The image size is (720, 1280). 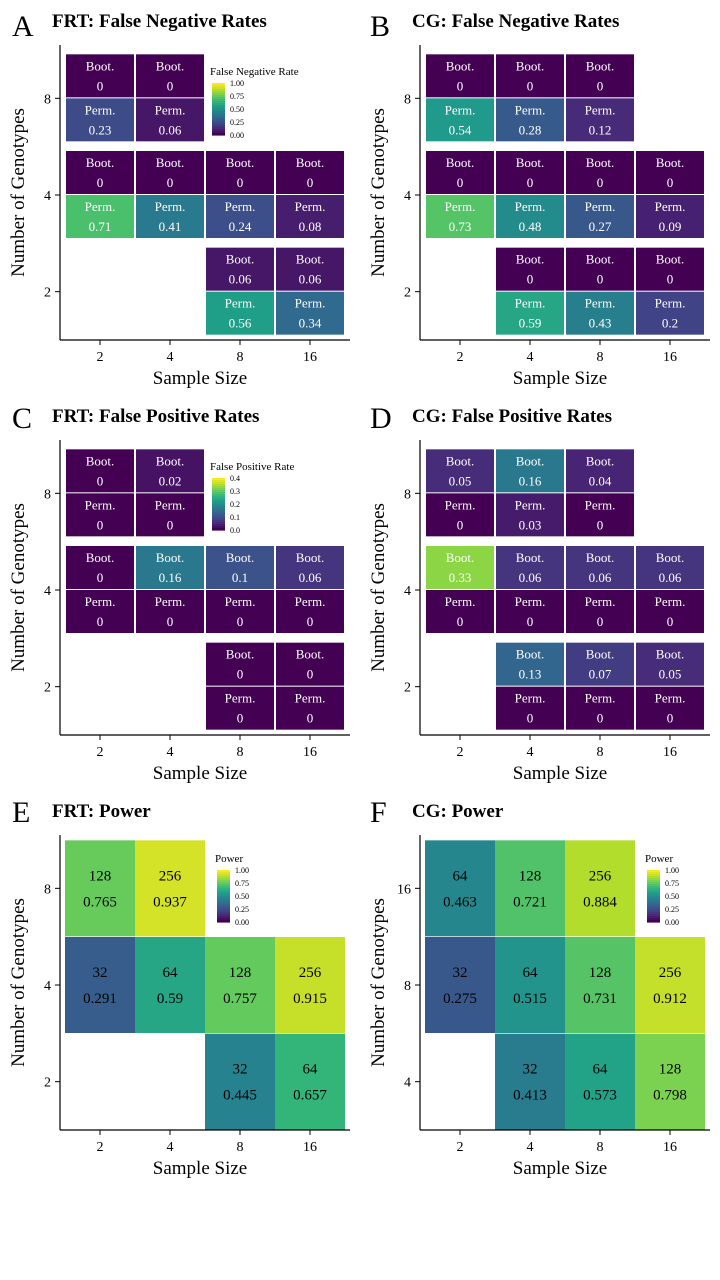 I want to click on heatmap-cell: Boot. 0.04 Perm. 0, so click(x=600, y=493).